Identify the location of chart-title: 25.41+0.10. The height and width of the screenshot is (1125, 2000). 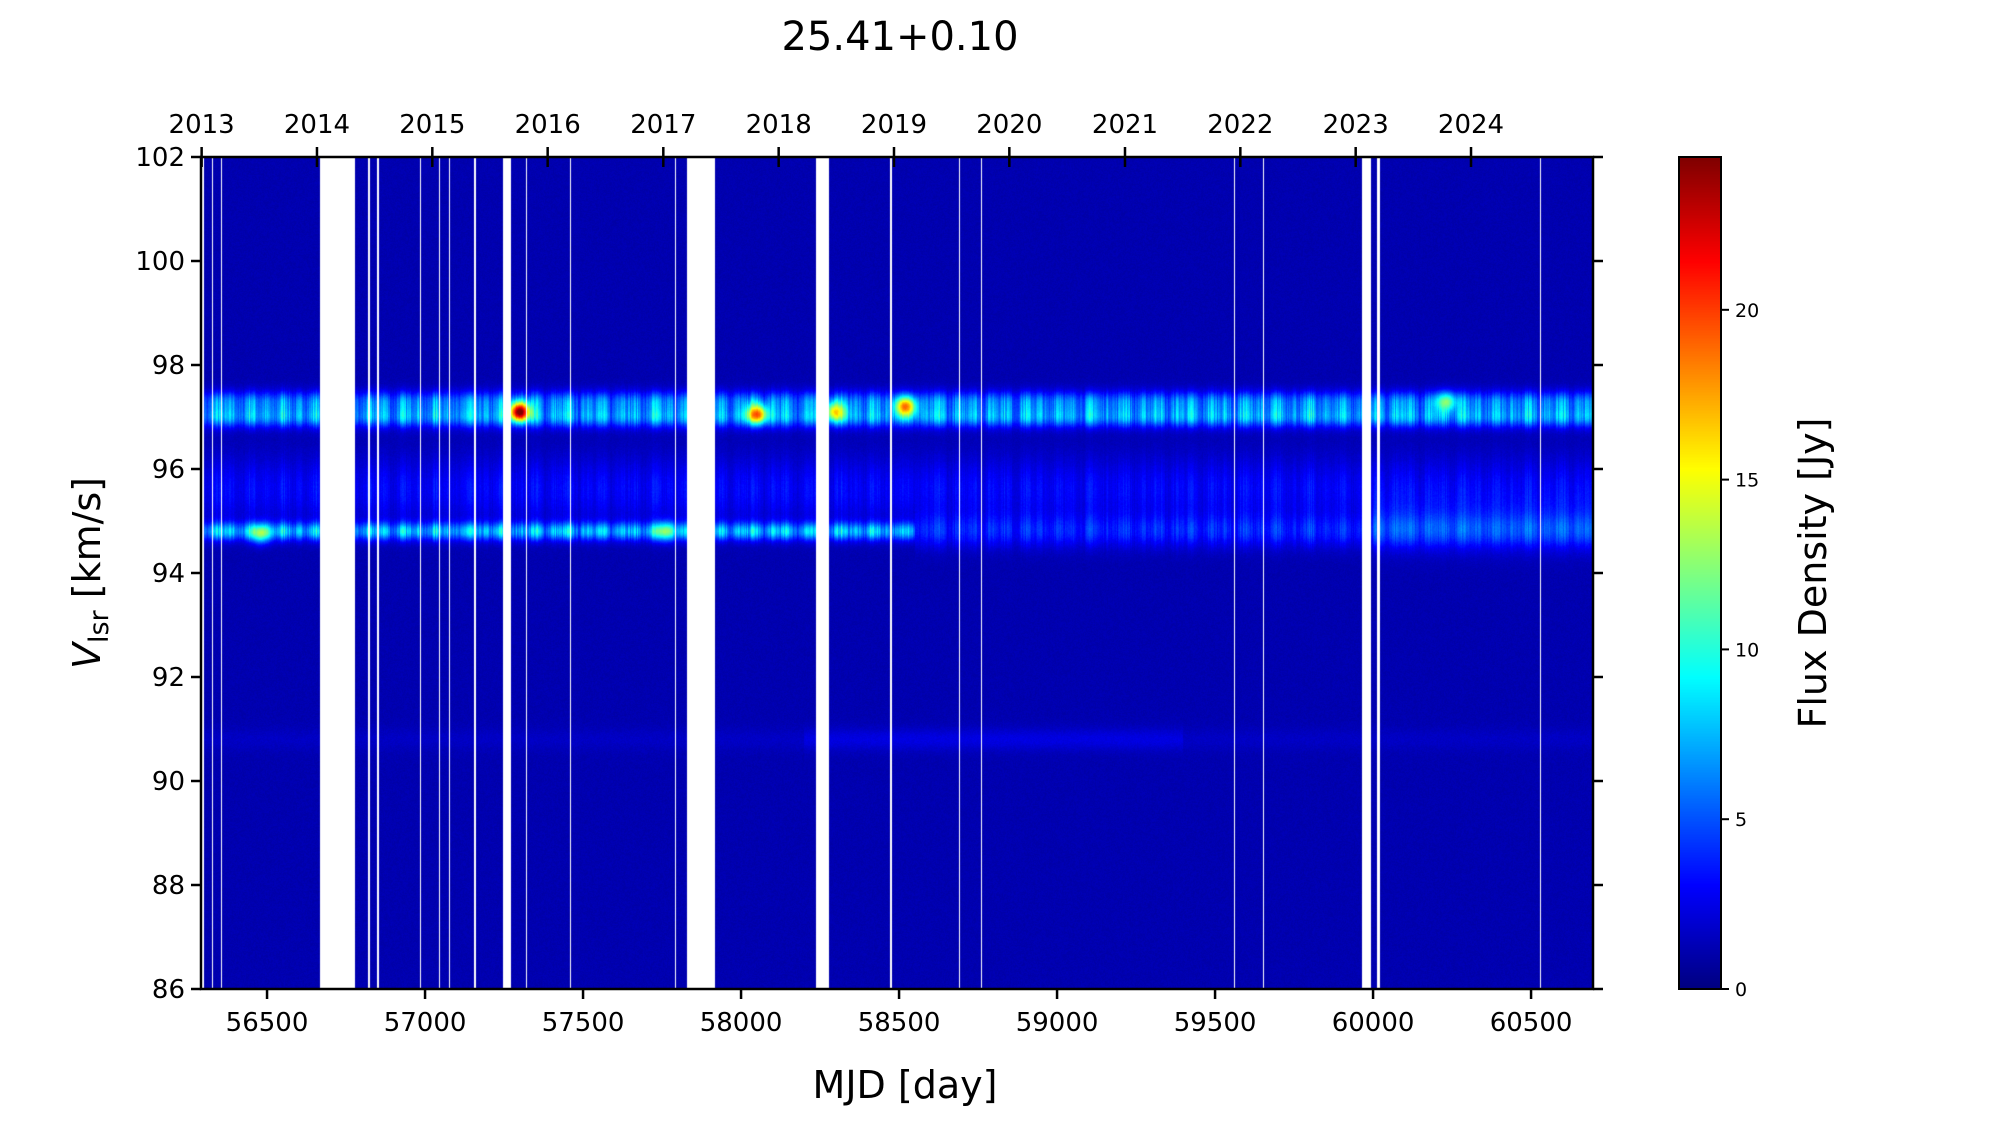
(900, 37).